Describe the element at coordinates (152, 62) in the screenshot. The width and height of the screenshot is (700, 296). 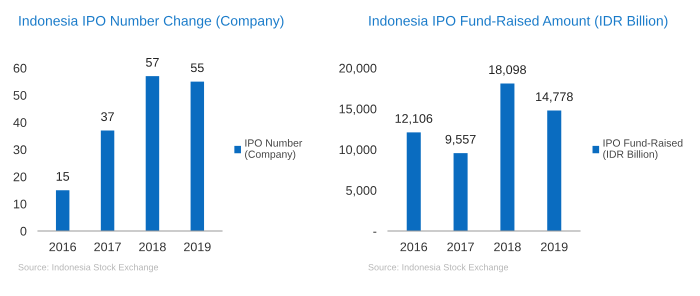
I see `data-label: 57` at that location.